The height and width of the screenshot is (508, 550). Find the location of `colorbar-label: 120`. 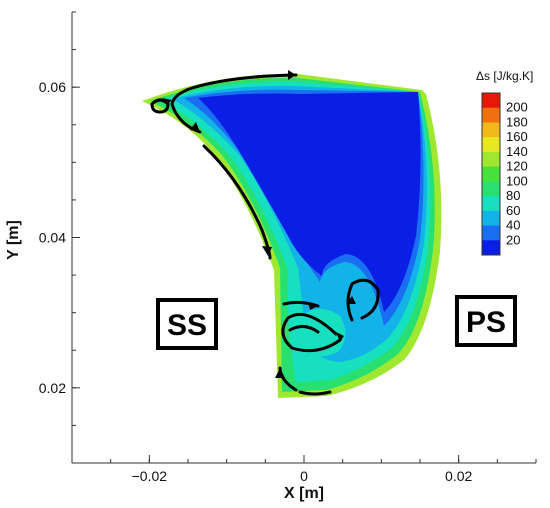

colorbar-label: 120 is located at coordinates (517, 166).